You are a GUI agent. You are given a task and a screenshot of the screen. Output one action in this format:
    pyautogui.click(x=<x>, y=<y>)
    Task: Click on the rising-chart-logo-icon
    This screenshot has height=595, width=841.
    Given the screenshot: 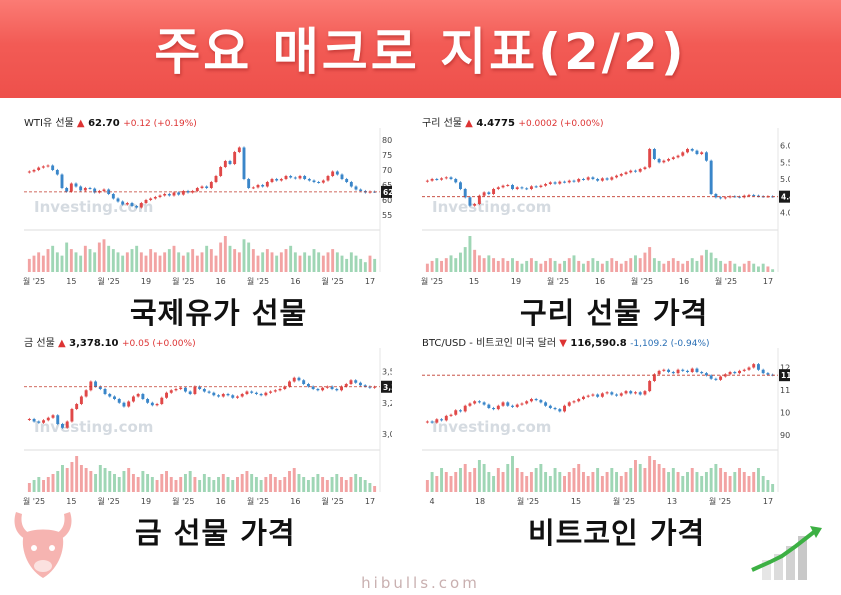 What is the action you would take?
    pyautogui.click(x=786, y=553)
    